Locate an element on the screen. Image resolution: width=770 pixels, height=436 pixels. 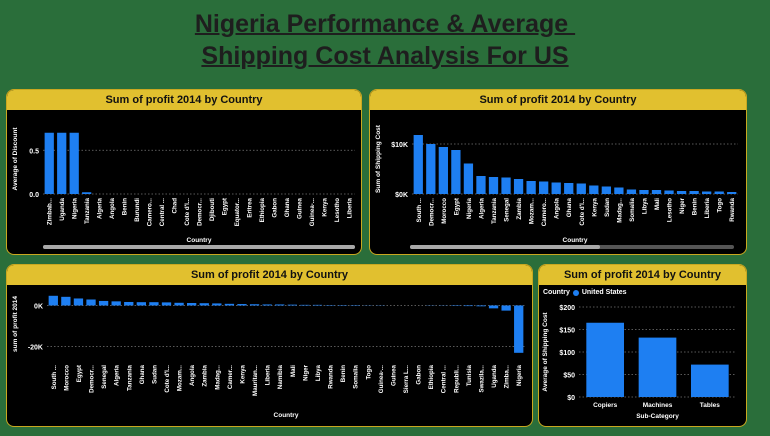
y-tick-label: $0K is located at coordinates (401, 195).